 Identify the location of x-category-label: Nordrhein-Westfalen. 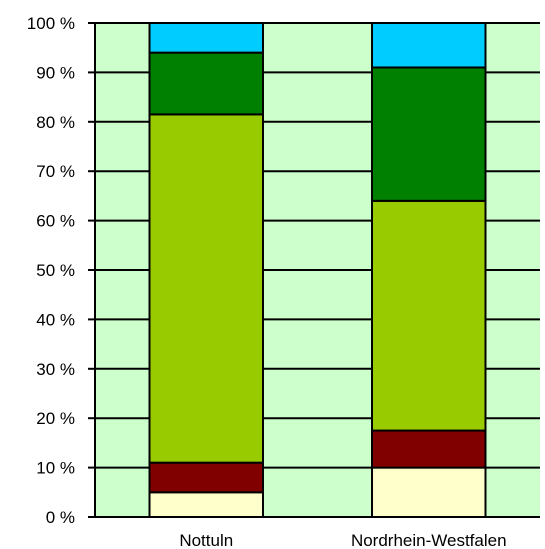
(429, 540).